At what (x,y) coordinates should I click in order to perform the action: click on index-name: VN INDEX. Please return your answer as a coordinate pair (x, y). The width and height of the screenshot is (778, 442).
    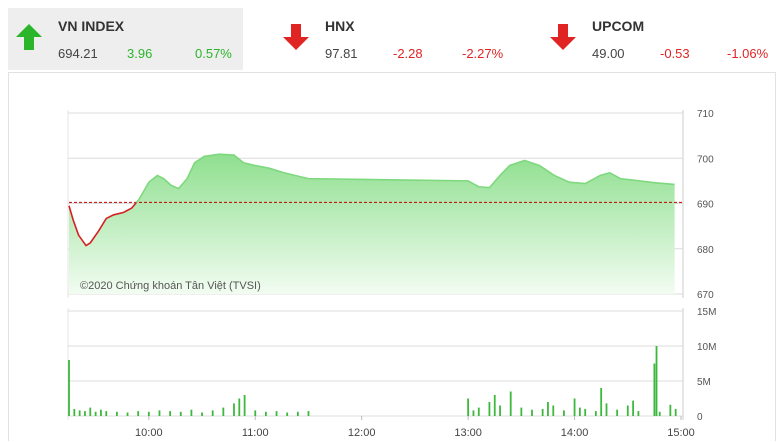
    Looking at the image, I should click on (91, 26).